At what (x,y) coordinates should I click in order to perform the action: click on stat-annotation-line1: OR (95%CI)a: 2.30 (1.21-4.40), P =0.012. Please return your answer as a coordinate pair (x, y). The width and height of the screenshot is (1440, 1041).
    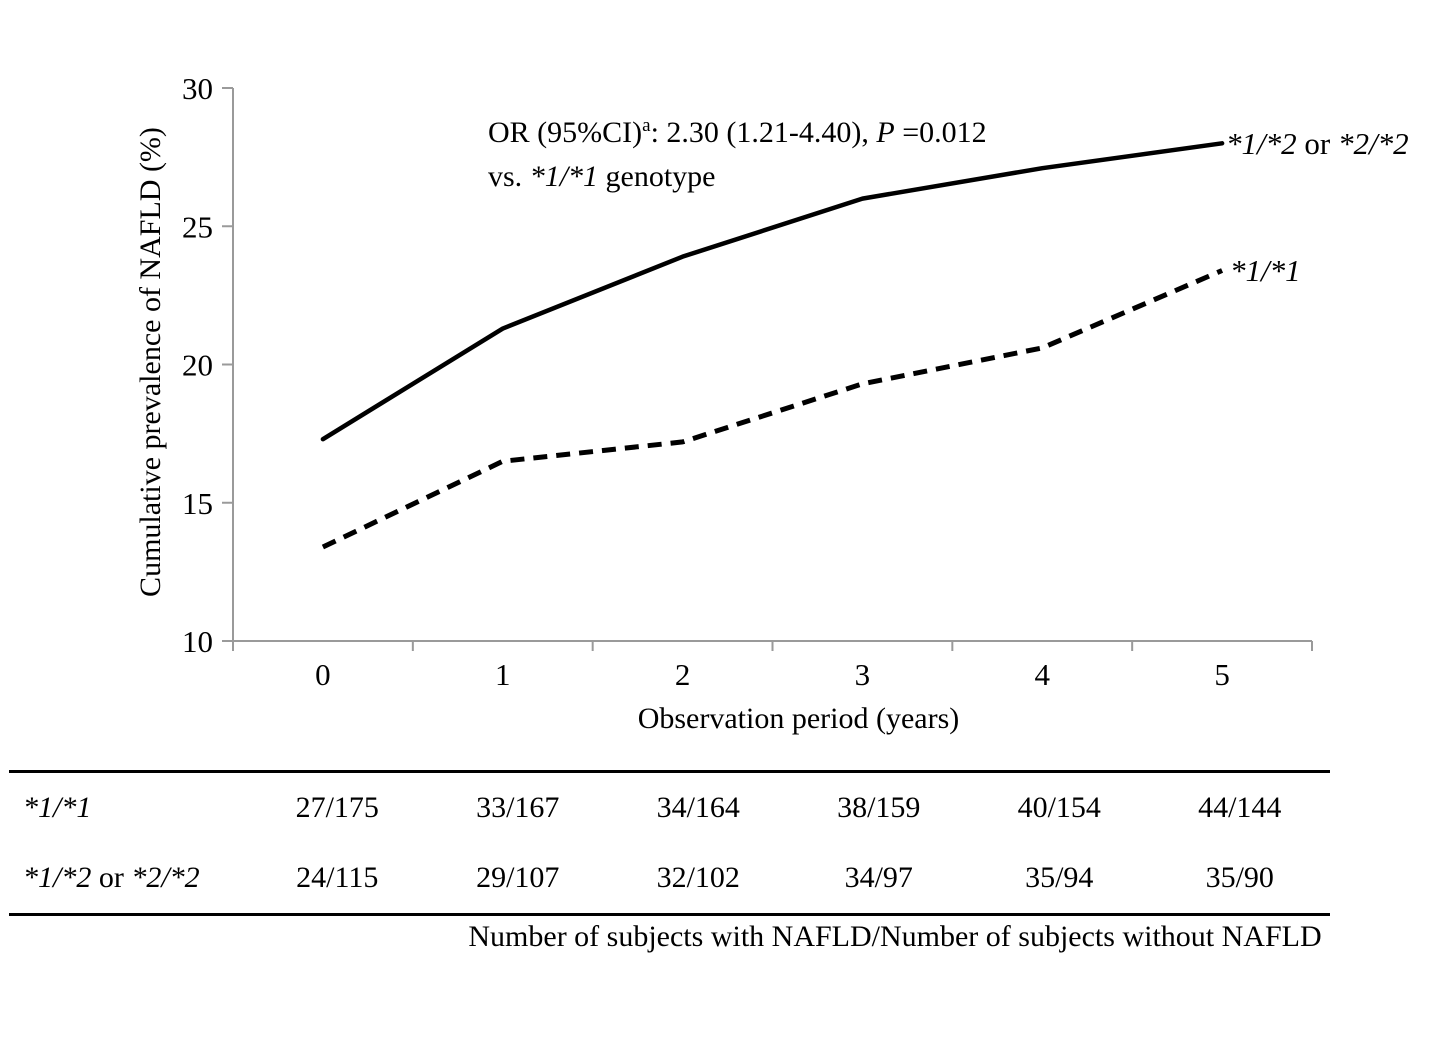
    Looking at the image, I should click on (737, 129).